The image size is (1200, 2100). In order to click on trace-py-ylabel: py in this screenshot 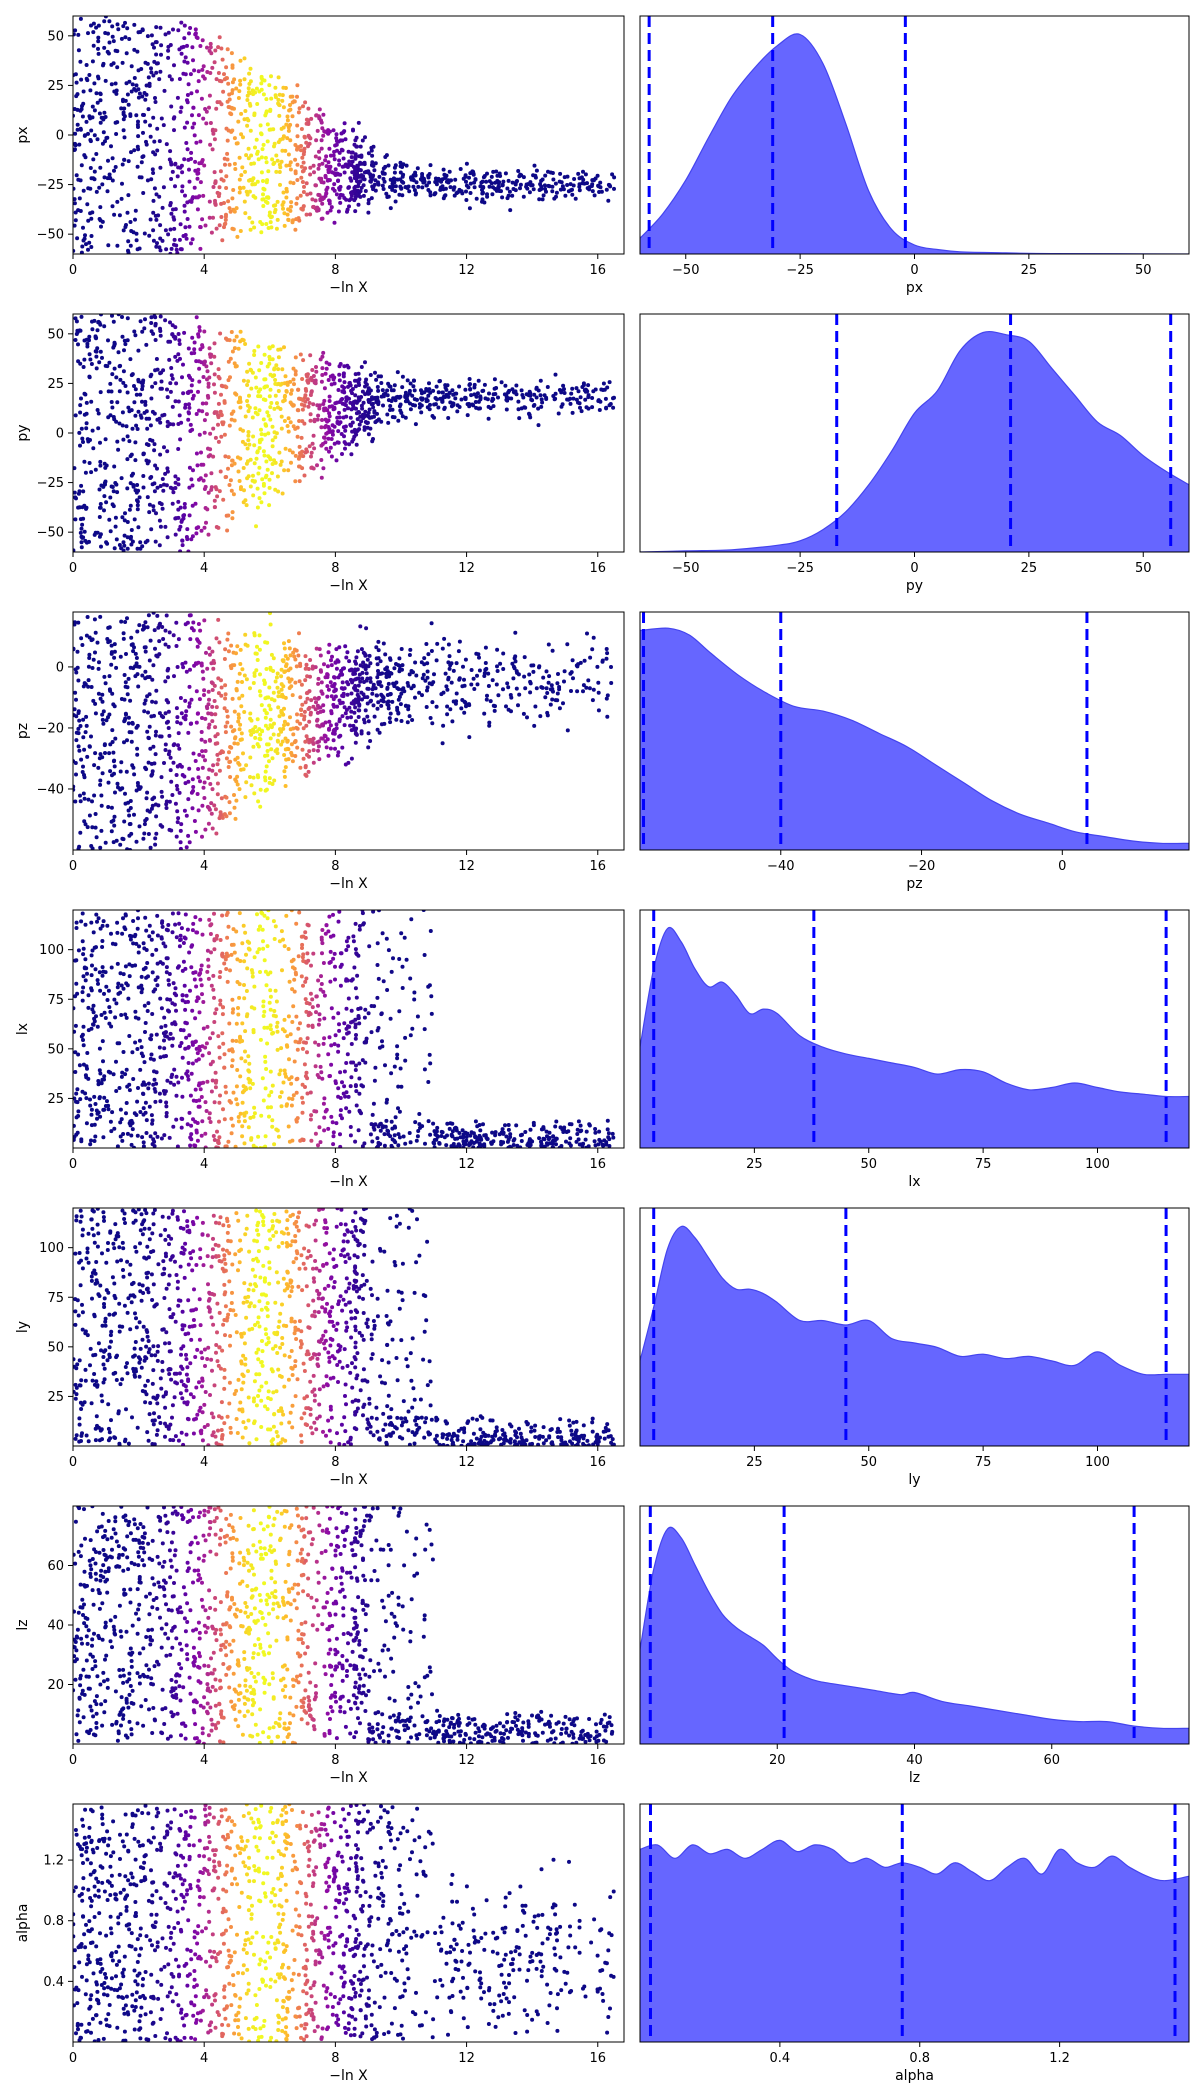, I will do `click(23, 432)`.